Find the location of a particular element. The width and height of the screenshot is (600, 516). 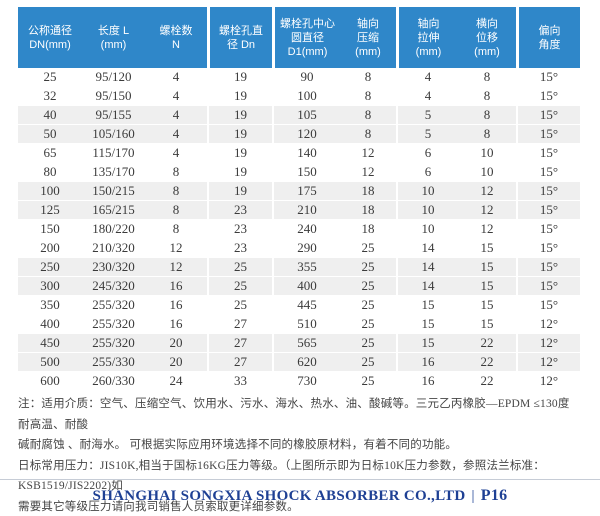

cell-deflection-angle: 12° is located at coordinates (548, 343).